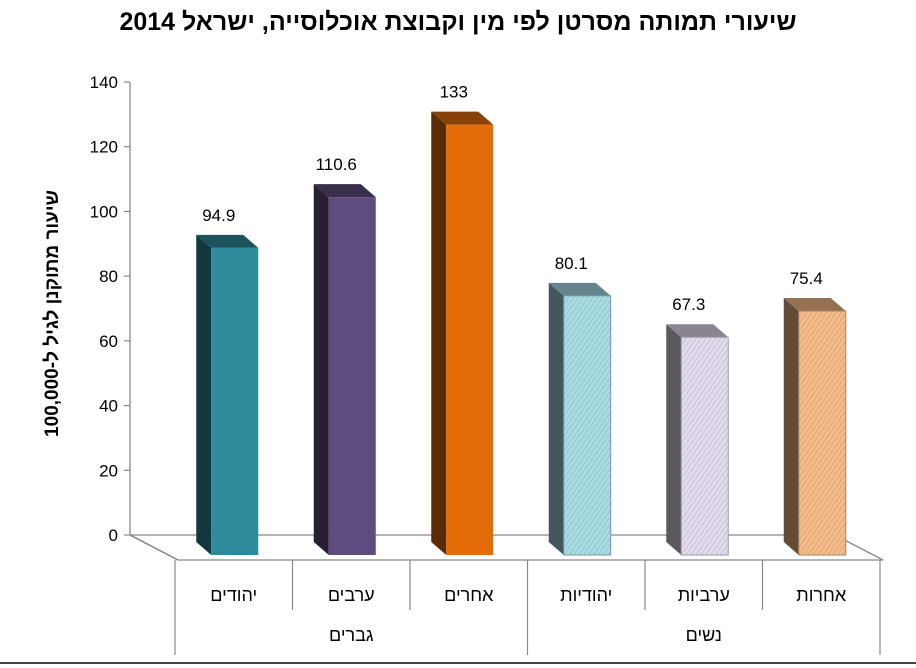 Image resolution: width=916 pixels, height=668 pixels. I want to click on y-tick-label: 100, so click(104, 211).